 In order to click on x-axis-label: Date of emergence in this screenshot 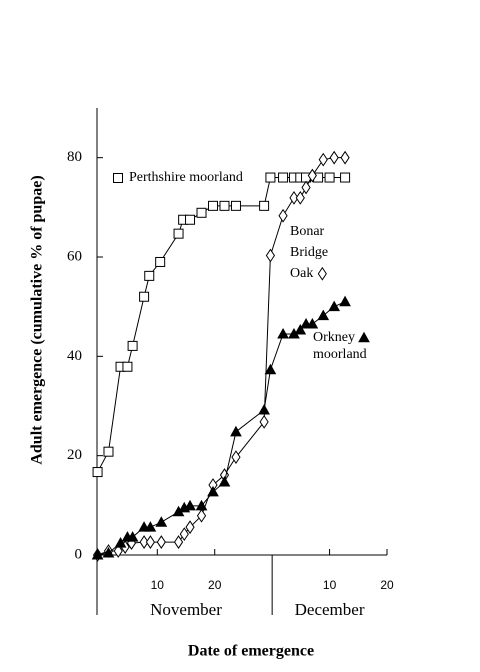, I will do `click(251, 651)`.